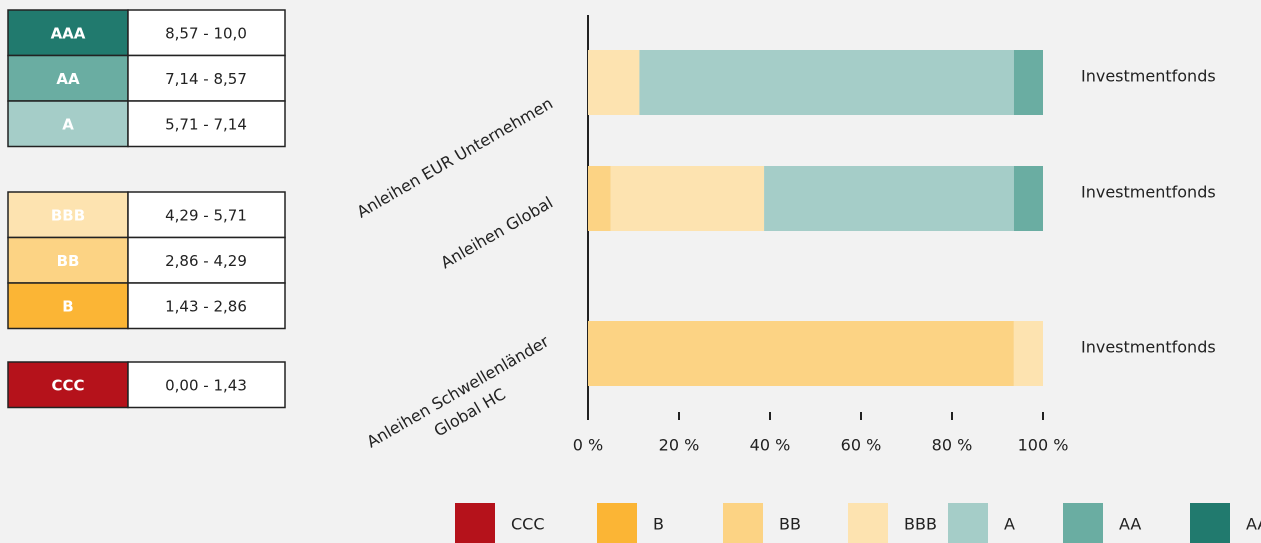  I want to click on range-label: 8,57 - 10,0, so click(206, 33).